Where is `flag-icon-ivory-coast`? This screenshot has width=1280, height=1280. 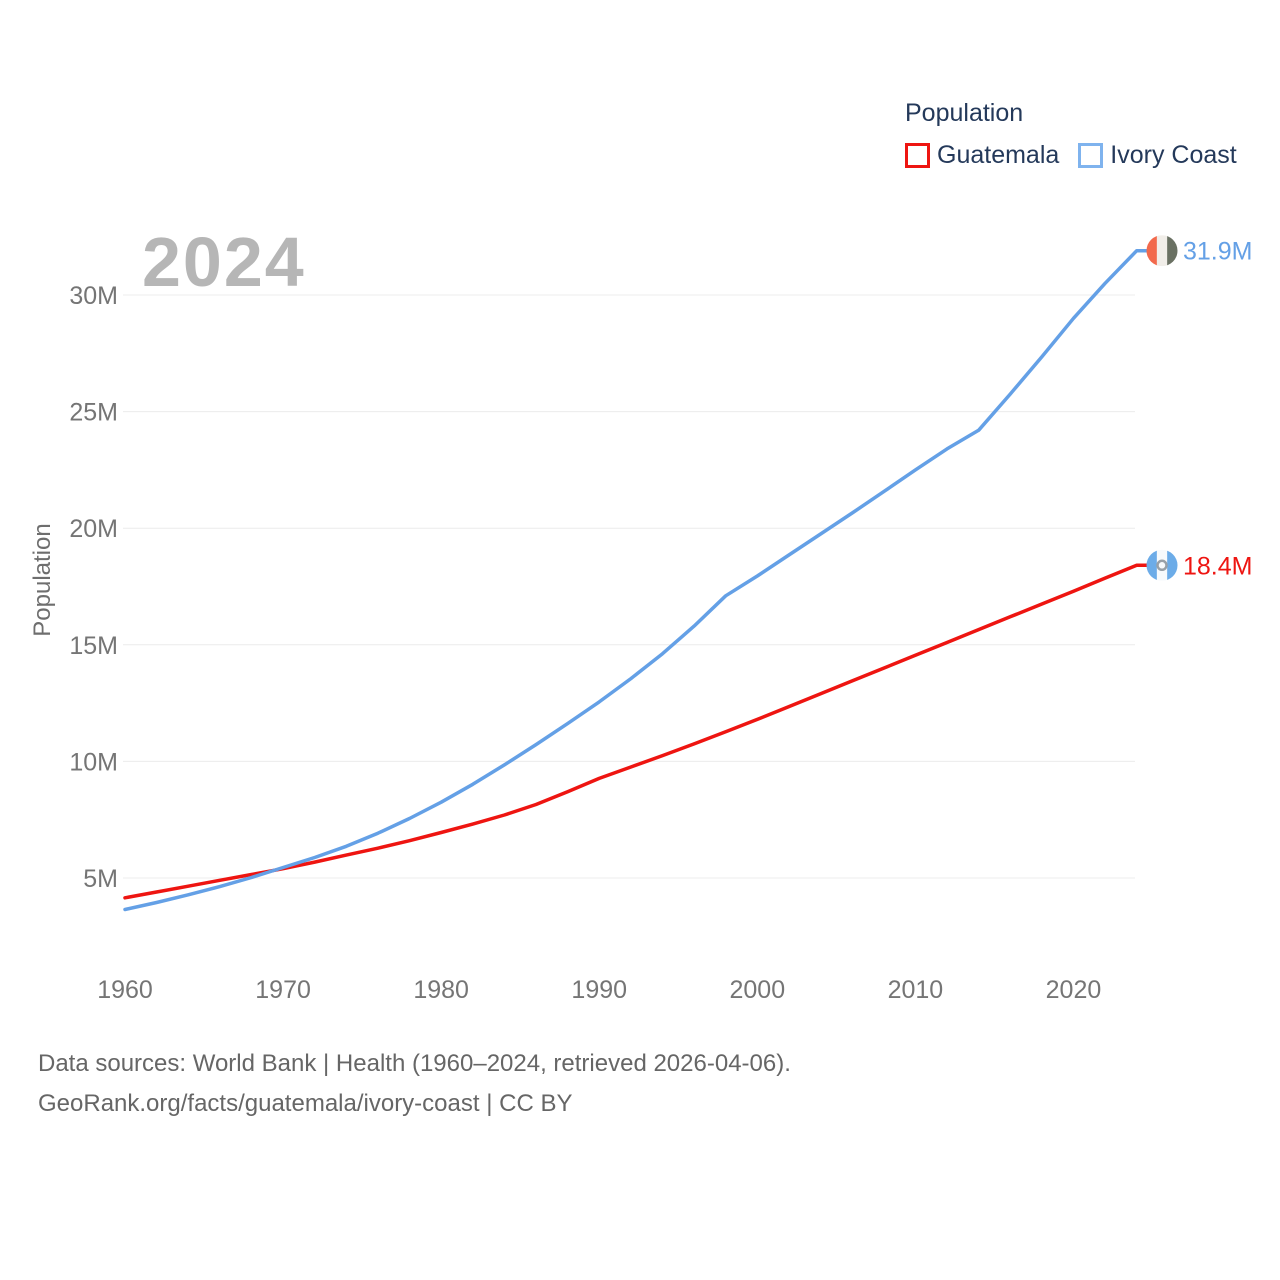
flag-icon-ivory-coast is located at coordinates (1162, 251).